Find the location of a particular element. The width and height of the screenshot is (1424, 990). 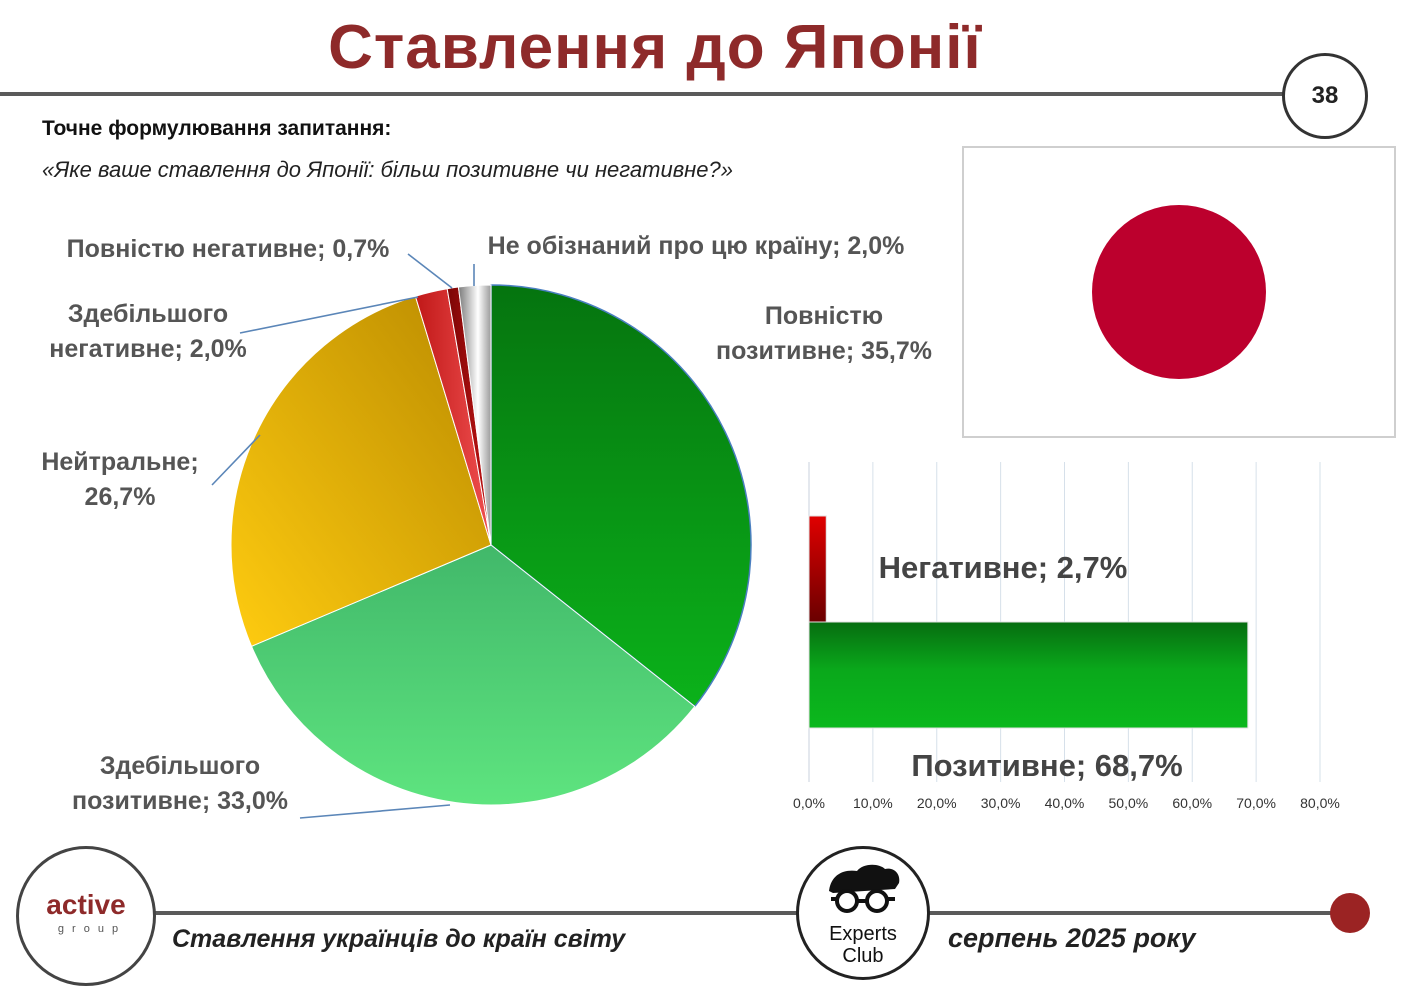

footer-subtitle: Ставлення українців до країн світу is located at coordinates (399, 939).